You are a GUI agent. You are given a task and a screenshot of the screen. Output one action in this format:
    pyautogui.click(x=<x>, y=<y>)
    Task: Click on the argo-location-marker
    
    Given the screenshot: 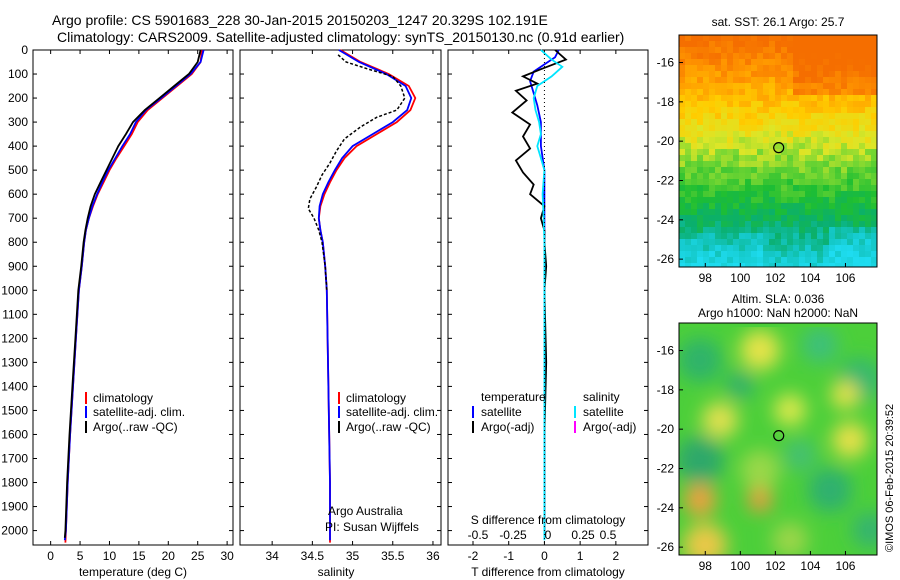 What is the action you would take?
    pyautogui.click(x=779, y=436)
    